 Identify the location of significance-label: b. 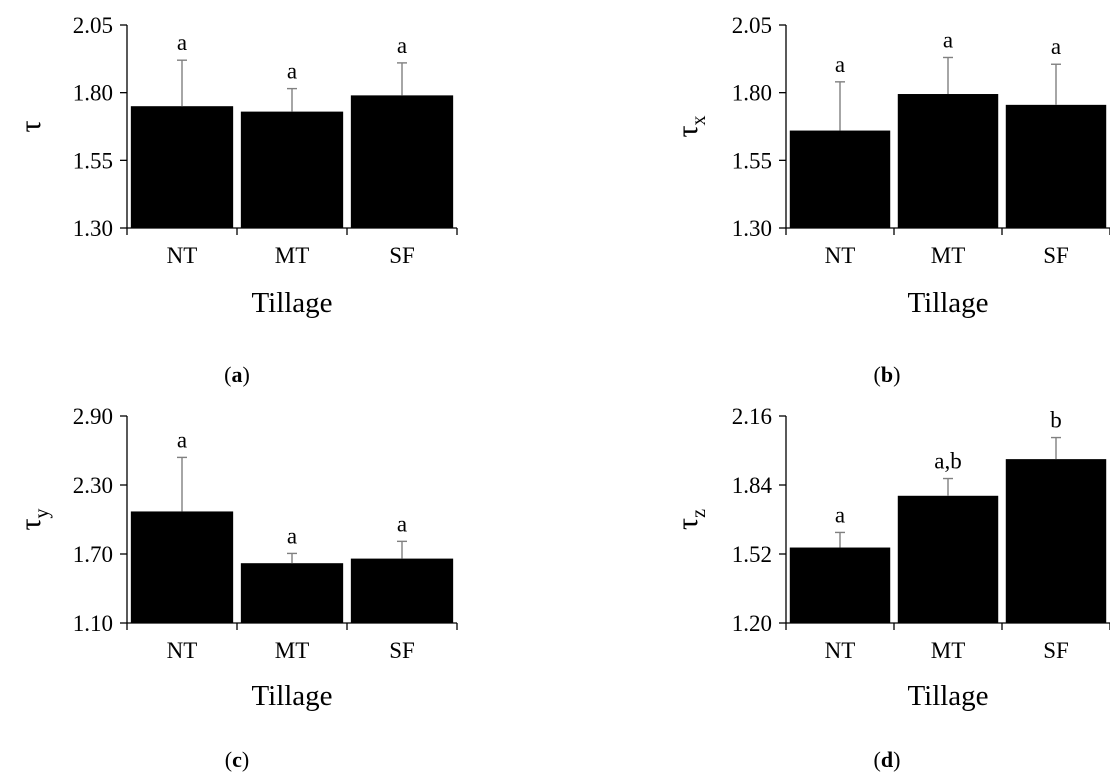
(1056, 420).